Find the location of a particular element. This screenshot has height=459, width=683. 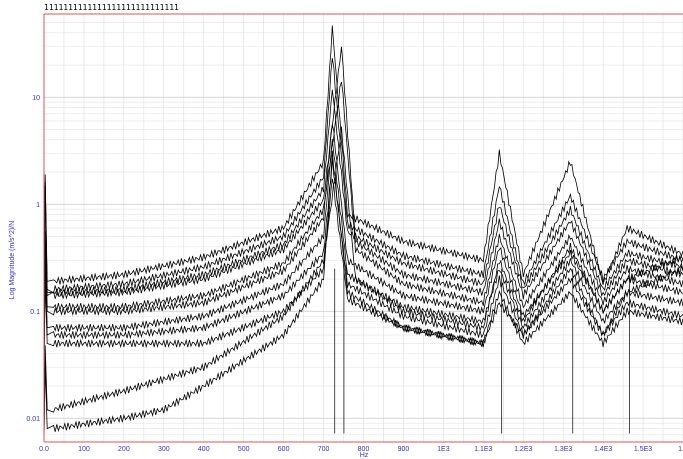

x-tick-label: 800 is located at coordinates (364, 449).